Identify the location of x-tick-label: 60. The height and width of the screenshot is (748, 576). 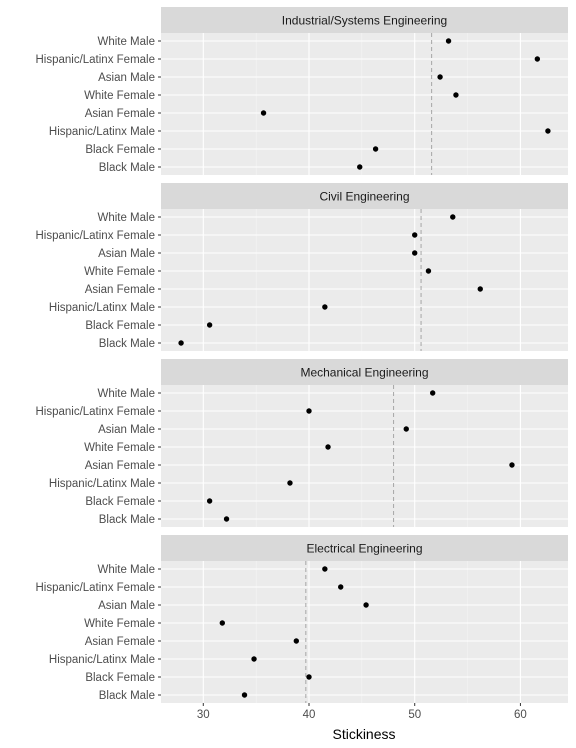
(520, 715).